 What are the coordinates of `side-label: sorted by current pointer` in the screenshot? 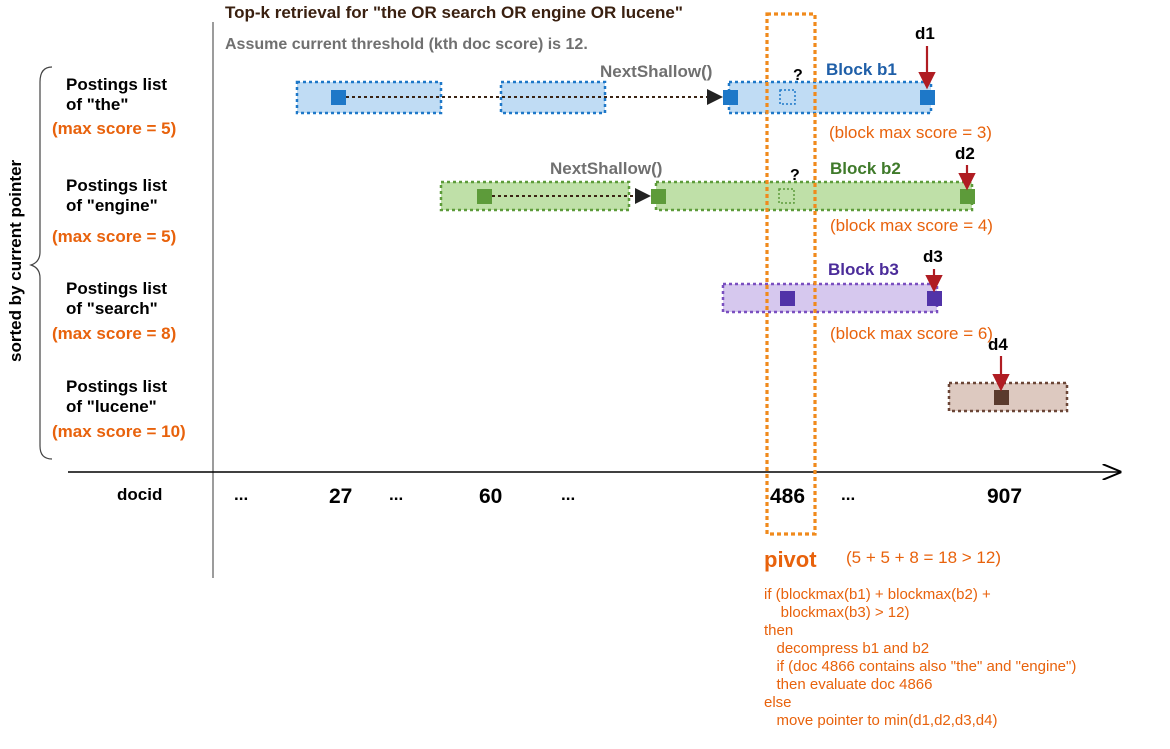 It's located at (15, 260).